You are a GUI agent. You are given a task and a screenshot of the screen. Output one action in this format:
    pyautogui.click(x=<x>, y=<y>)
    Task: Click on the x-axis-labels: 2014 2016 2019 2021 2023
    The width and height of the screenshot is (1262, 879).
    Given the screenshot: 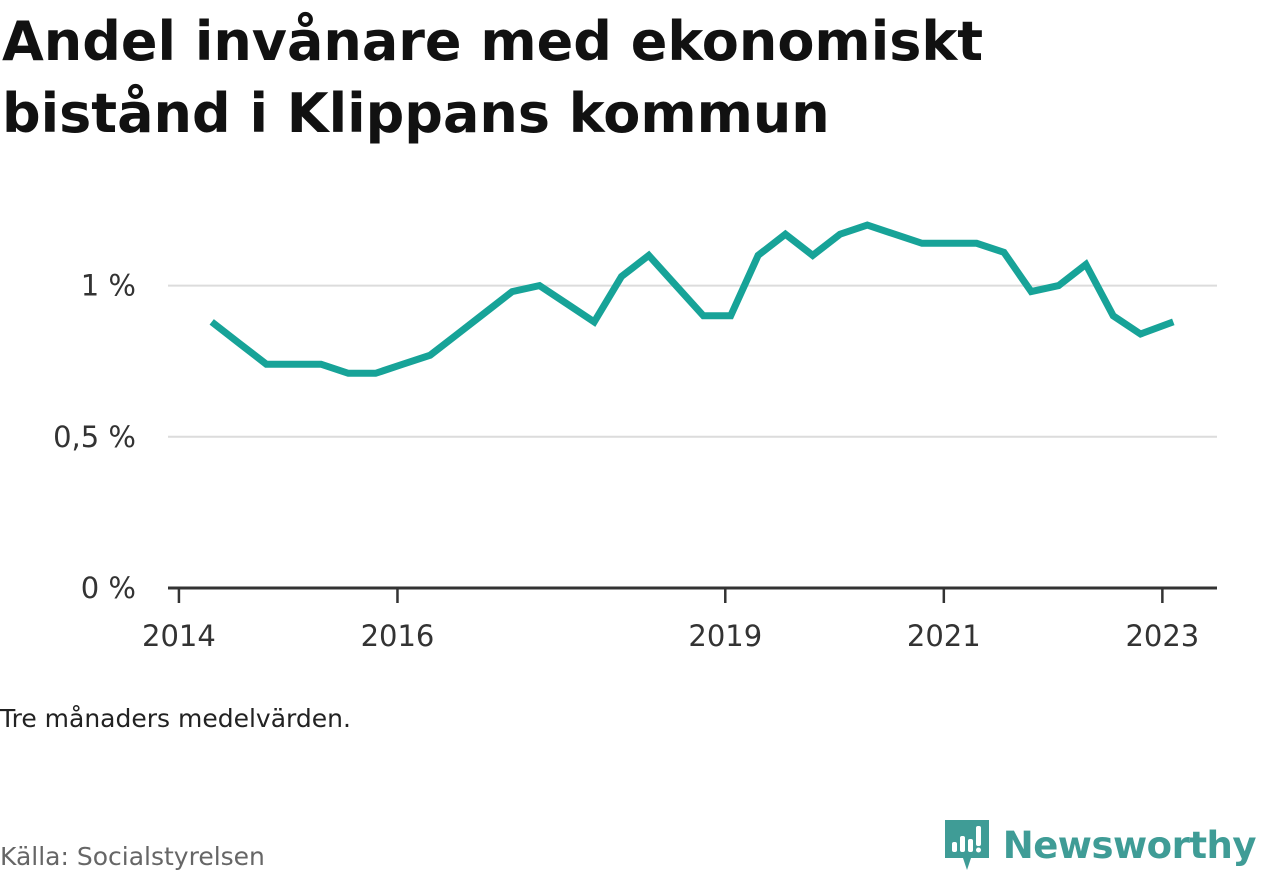 What is the action you would take?
    pyautogui.click(x=670, y=636)
    